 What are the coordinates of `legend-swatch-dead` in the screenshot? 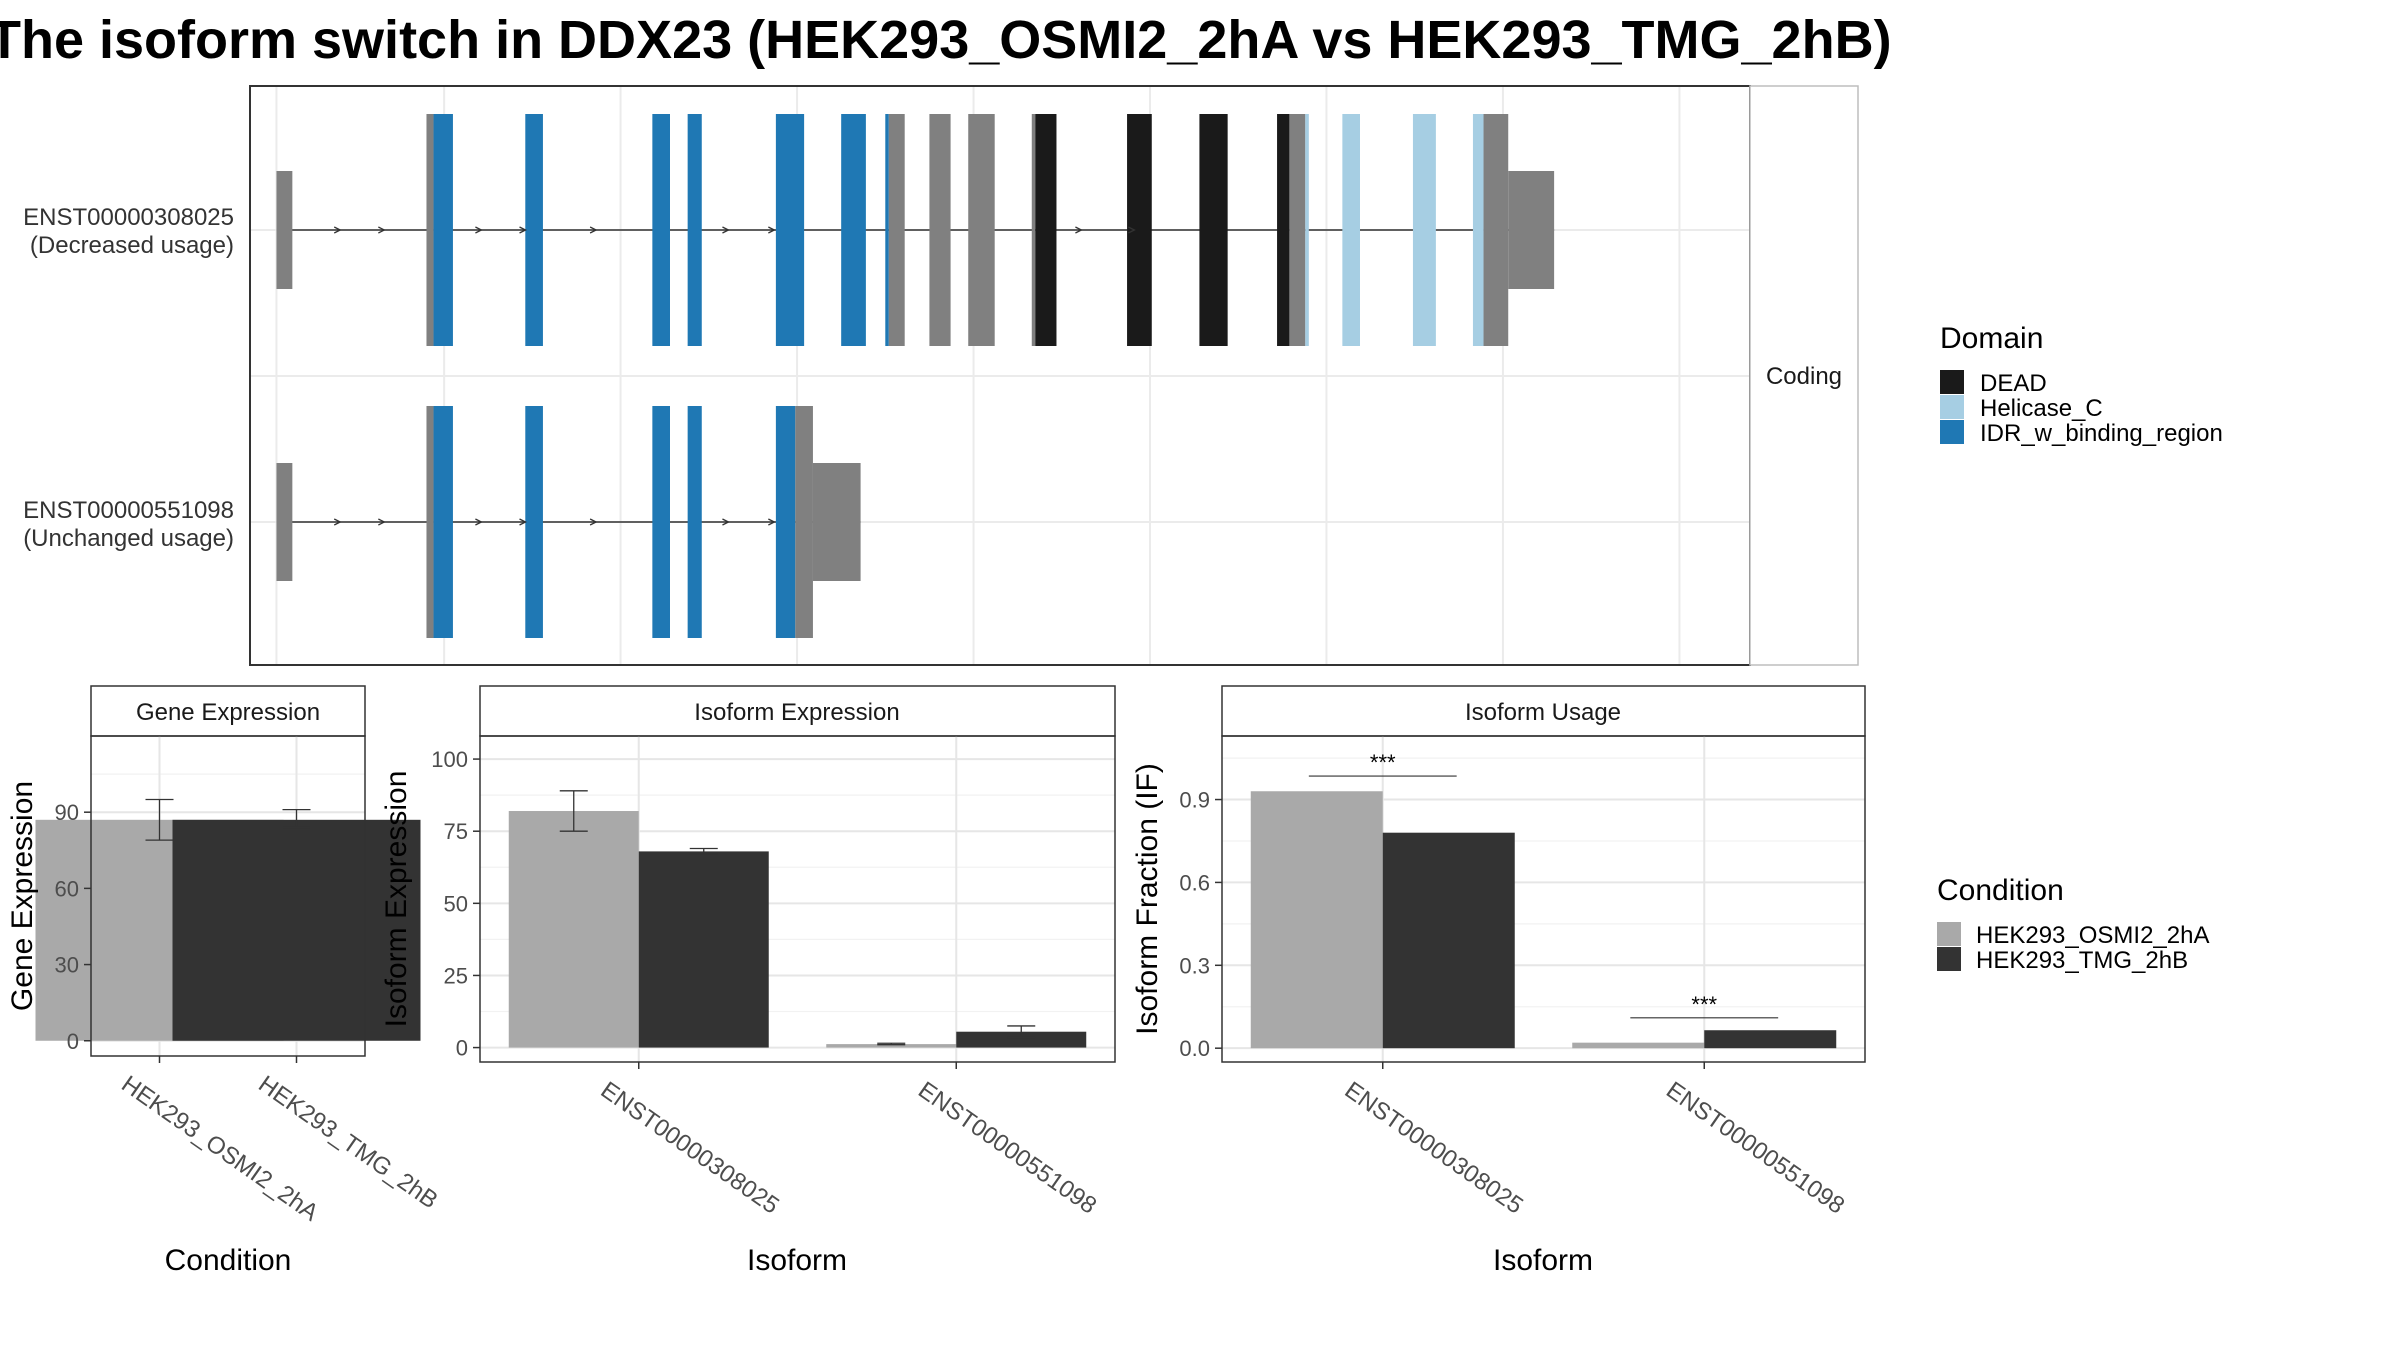 It's located at (1952, 382).